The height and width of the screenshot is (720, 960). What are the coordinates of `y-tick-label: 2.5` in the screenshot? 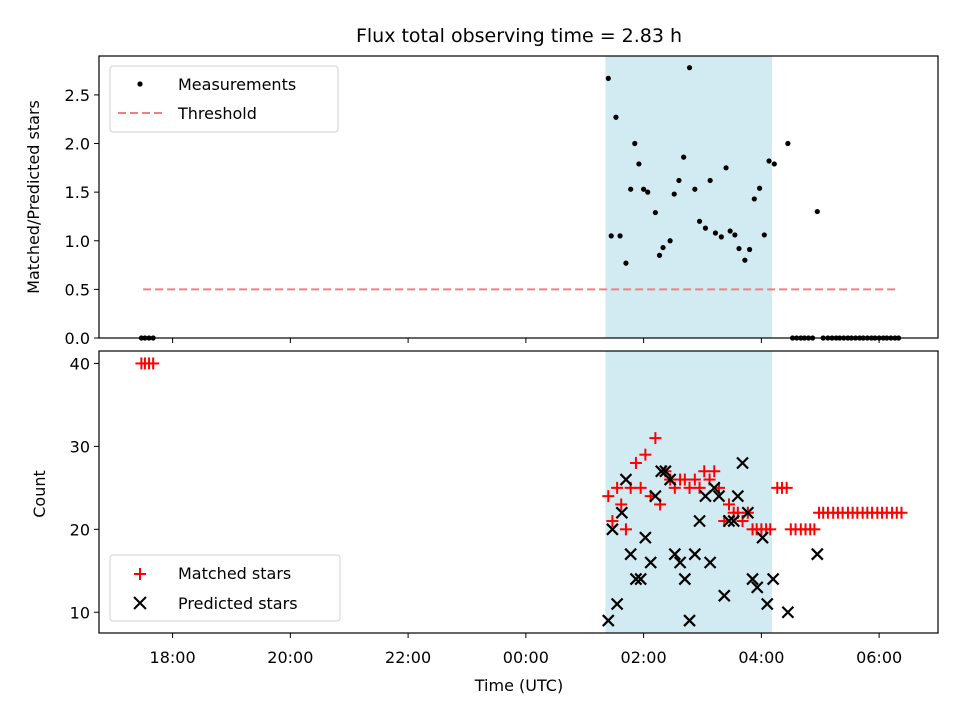 It's located at (77, 95).